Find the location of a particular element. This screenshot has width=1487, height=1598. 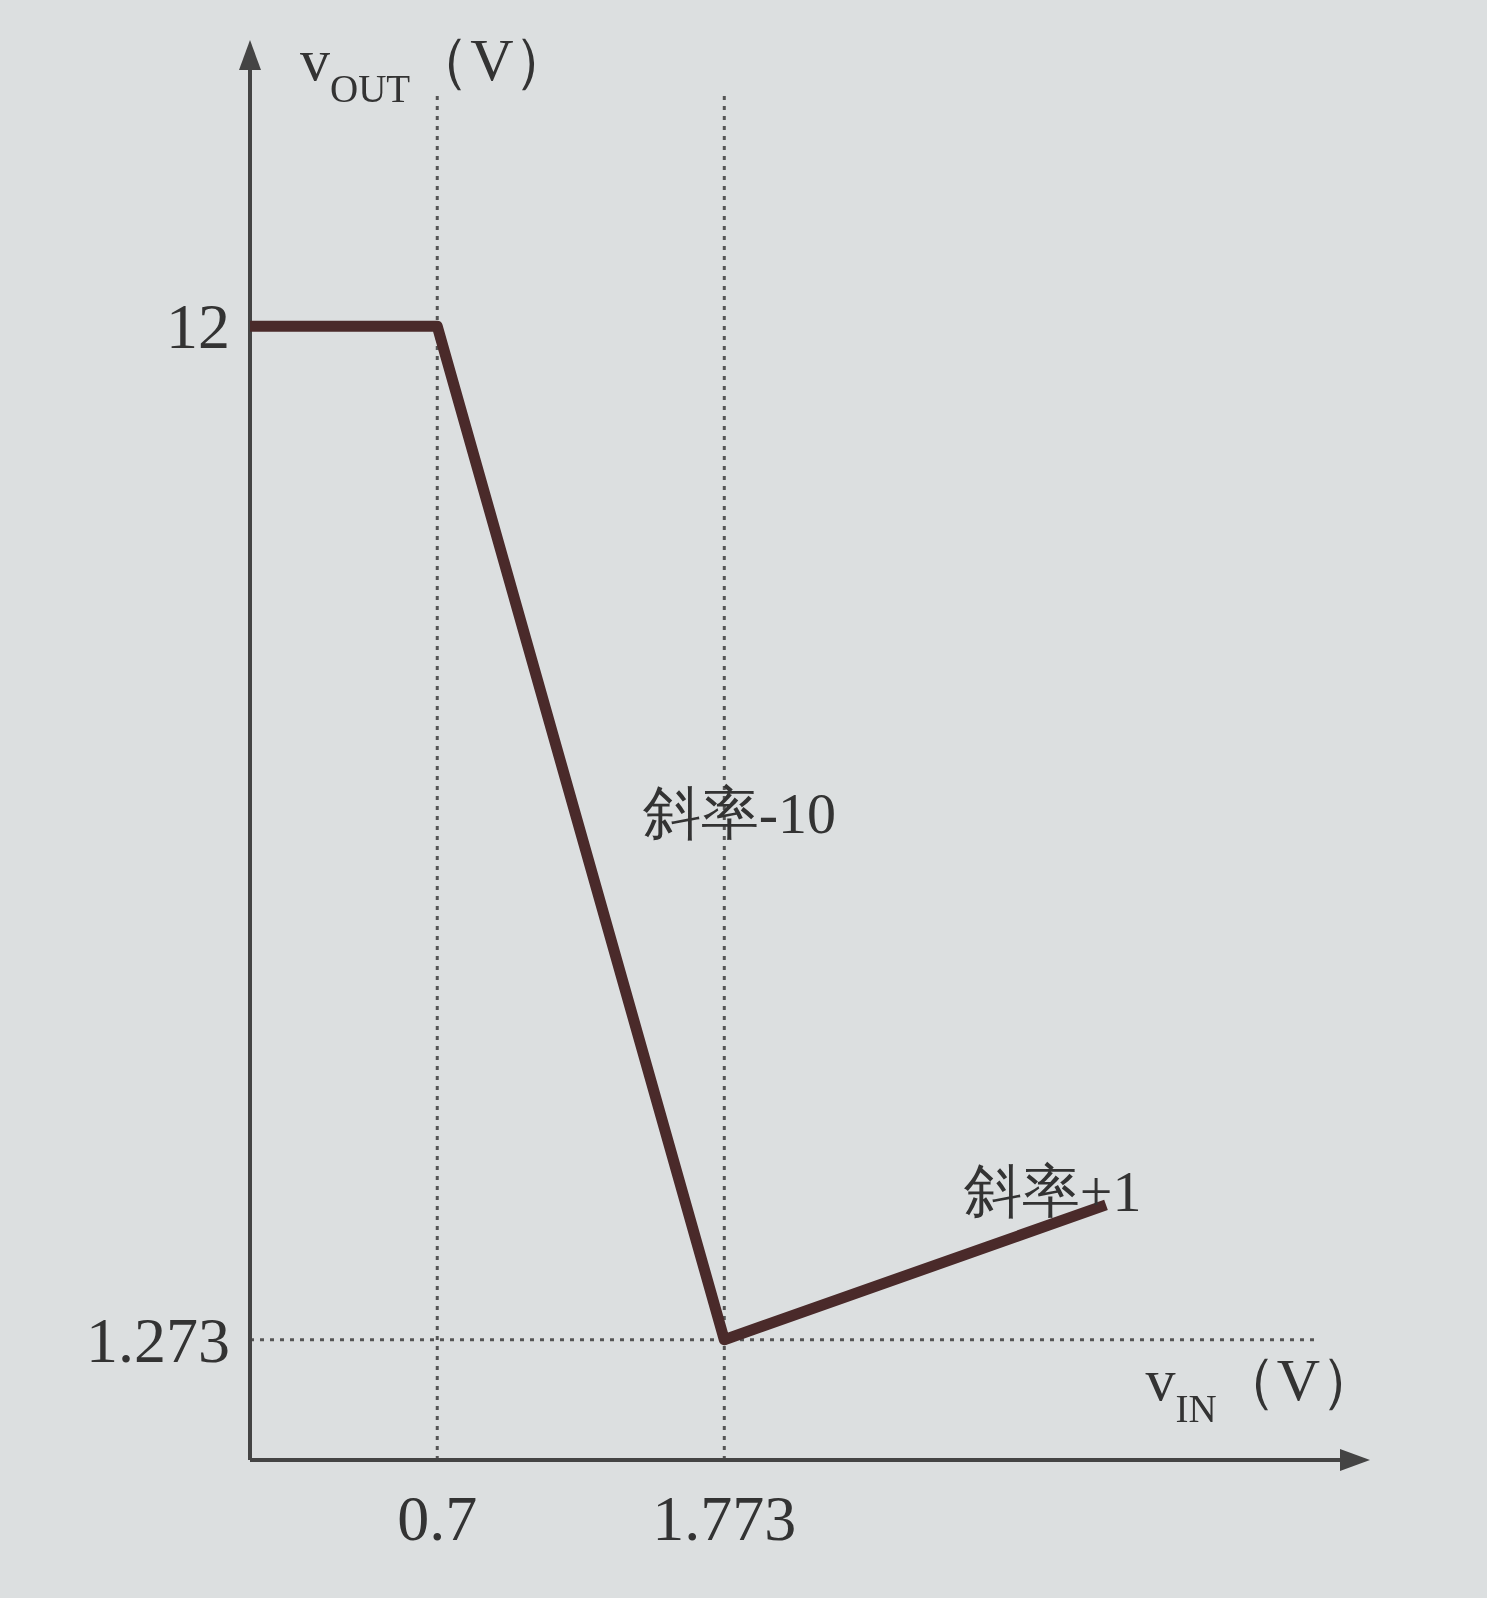

annotation: 斜率-10 is located at coordinates (739, 814).